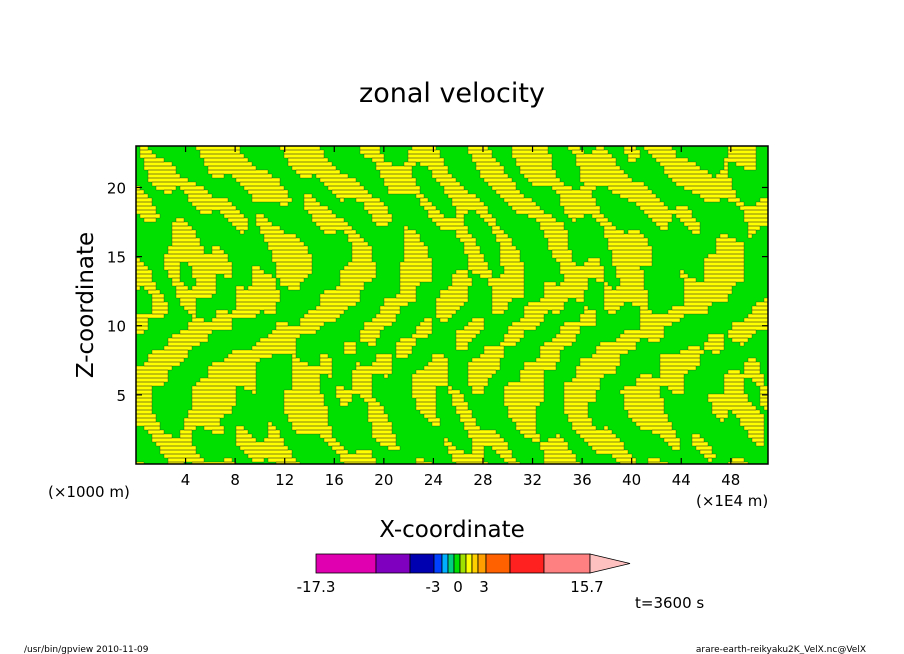 Image resolution: width=904 pixels, height=654 pixels. Describe the element at coordinates (482, 480) in the screenshot. I see `x-tick-label: 28` at that location.